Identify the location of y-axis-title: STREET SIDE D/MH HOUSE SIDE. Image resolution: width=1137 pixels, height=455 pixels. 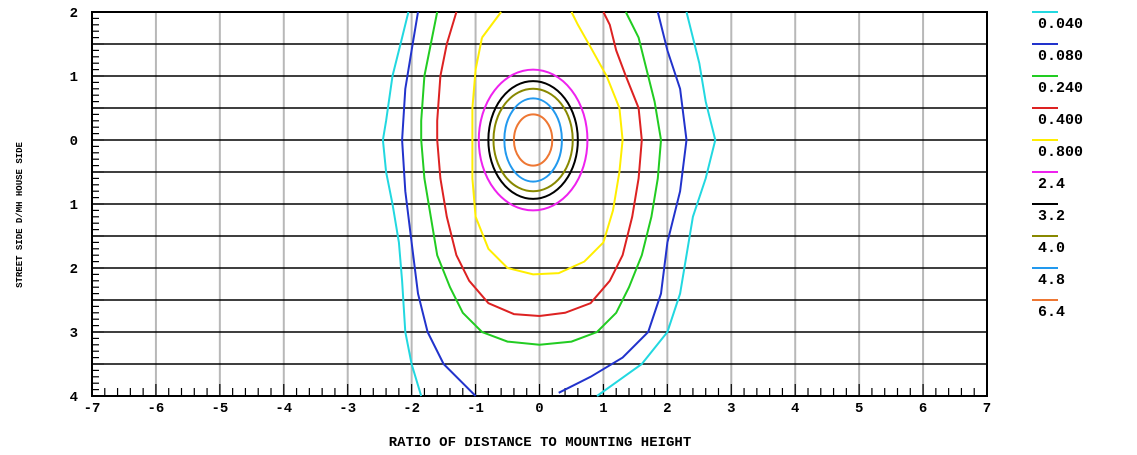
(20, 214).